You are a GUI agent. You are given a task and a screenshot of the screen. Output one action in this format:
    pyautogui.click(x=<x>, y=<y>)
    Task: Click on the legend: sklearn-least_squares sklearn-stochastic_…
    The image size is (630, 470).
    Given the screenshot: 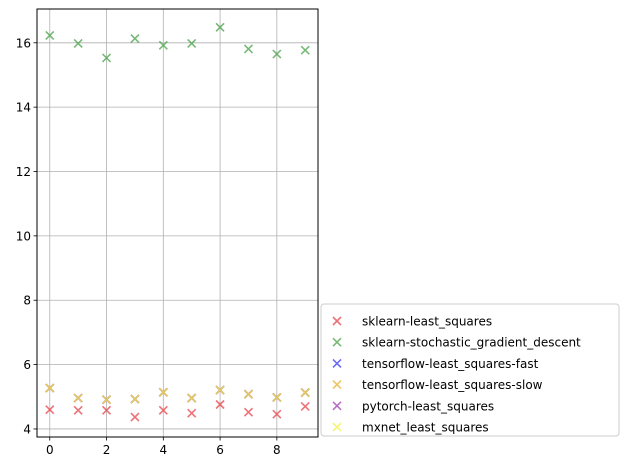 What is the action you would take?
    pyautogui.click(x=470, y=370)
    